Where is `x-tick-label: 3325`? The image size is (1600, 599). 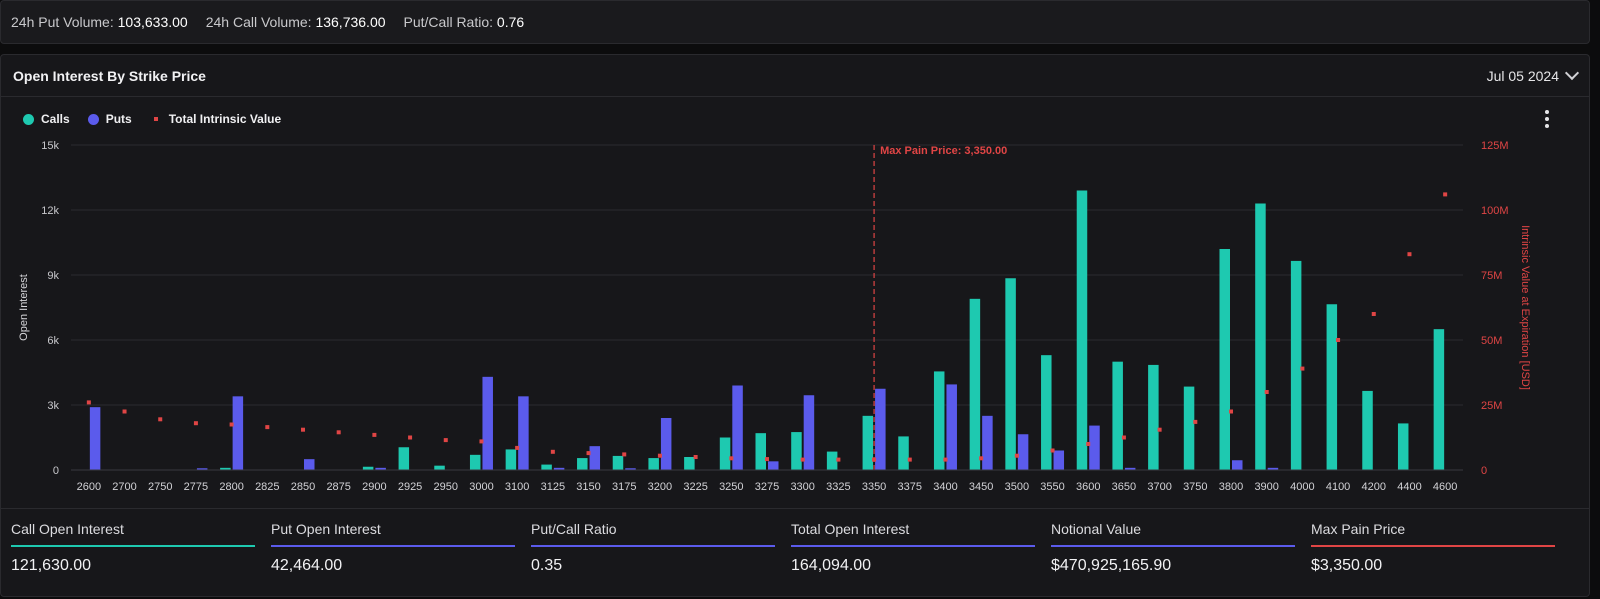
x-tick-label: 3325 is located at coordinates (838, 487).